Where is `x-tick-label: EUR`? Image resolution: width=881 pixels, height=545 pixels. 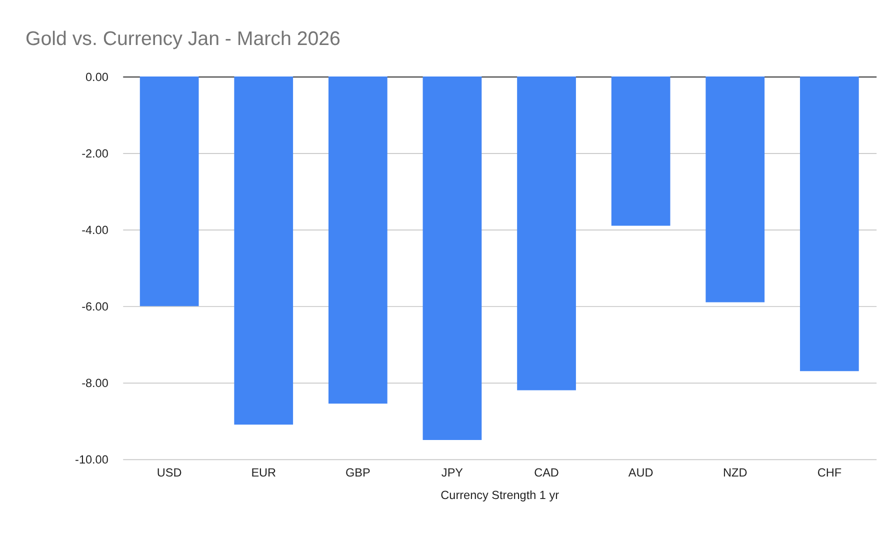 x-tick-label: EUR is located at coordinates (263, 473).